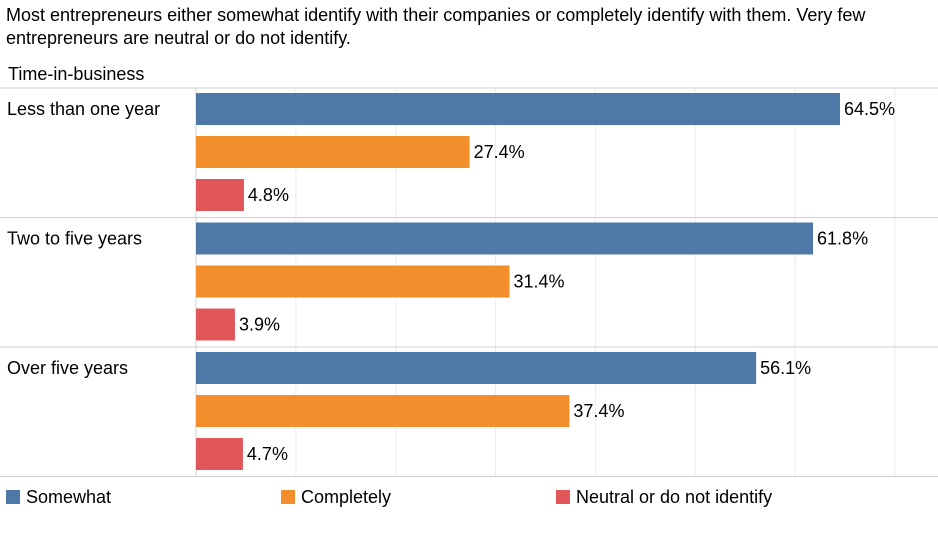  I want to click on data-label: 31.4%, so click(539, 282).